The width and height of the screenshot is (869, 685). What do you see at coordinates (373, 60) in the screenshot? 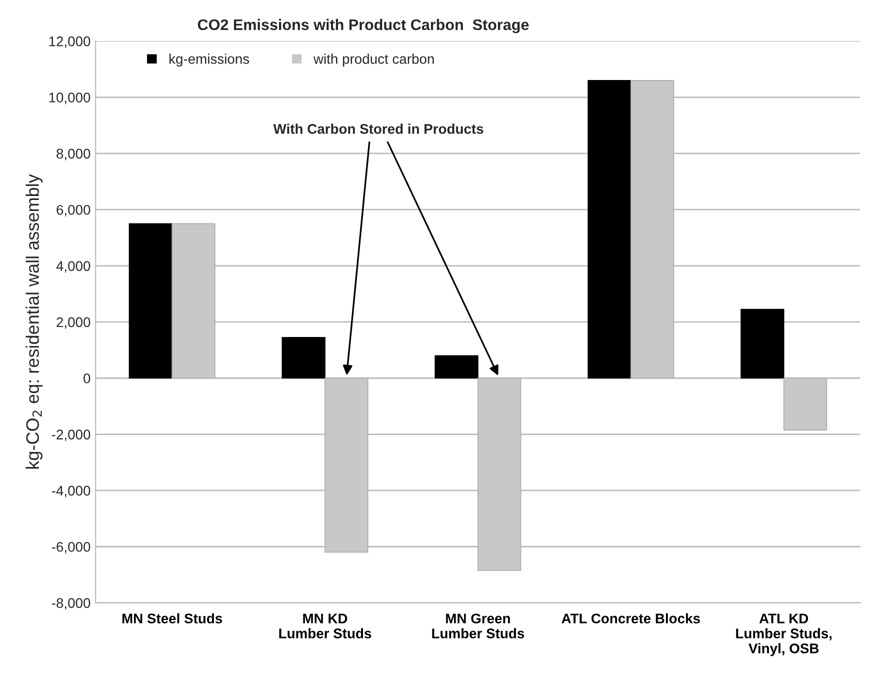
I see `legend-label: with product carbon` at bounding box center [373, 60].